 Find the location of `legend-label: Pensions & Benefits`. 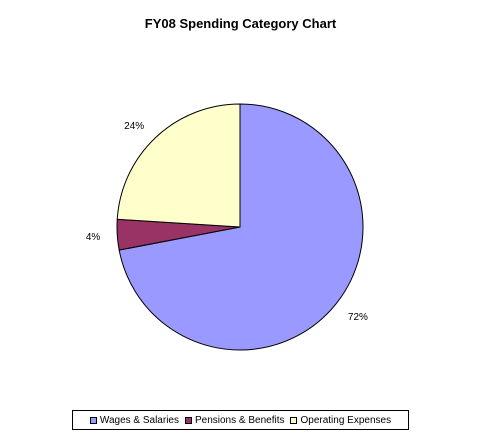

legend-label: Pensions & Benefits is located at coordinates (239, 420).